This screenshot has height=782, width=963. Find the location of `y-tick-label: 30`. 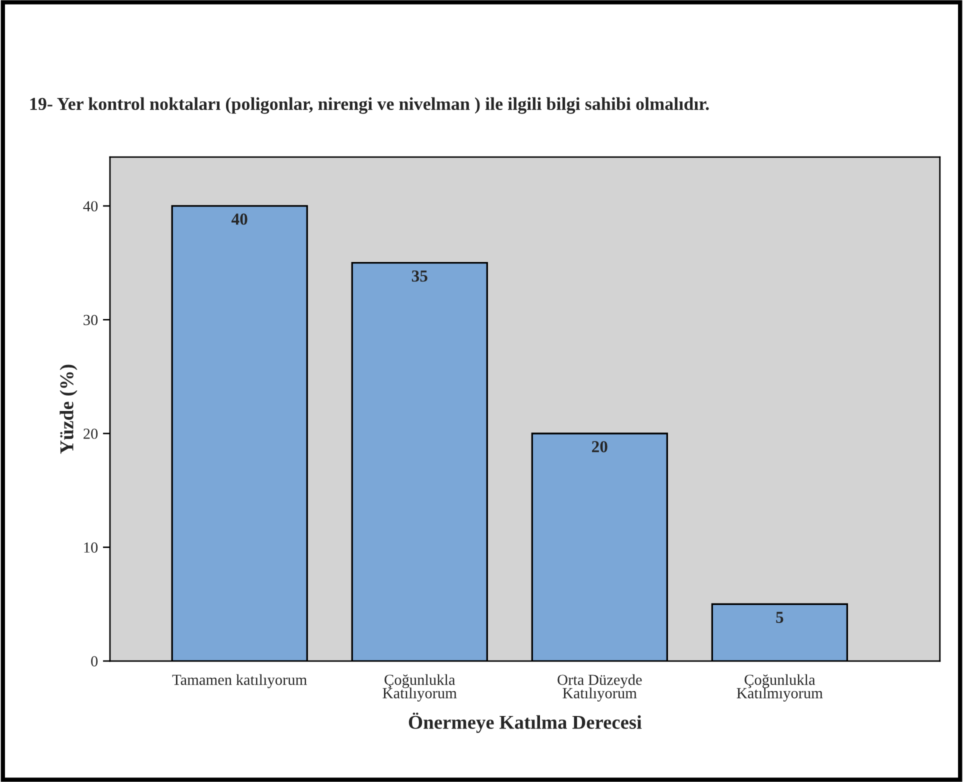

y-tick-label: 30 is located at coordinates (91, 320).